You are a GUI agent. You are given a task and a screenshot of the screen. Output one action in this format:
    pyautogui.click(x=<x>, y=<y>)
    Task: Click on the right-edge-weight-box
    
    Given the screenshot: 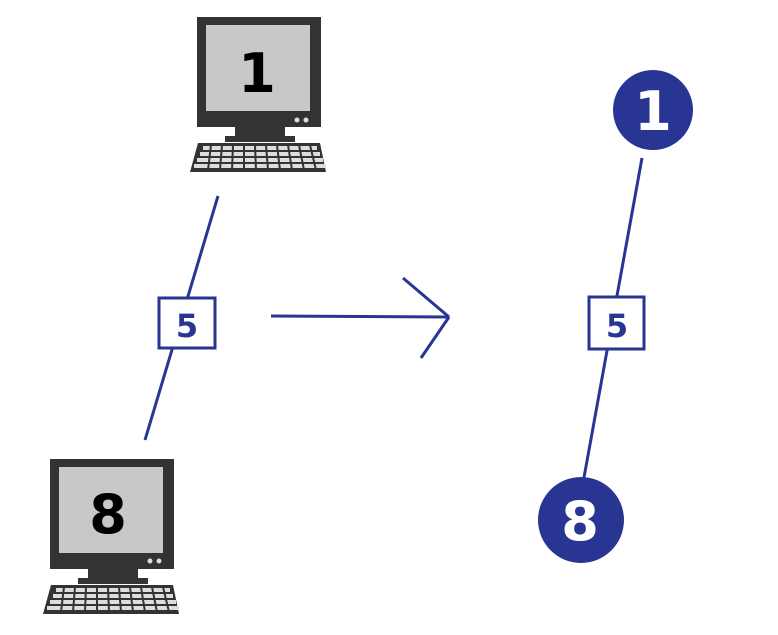 What is the action you would take?
    pyautogui.click(x=616, y=323)
    